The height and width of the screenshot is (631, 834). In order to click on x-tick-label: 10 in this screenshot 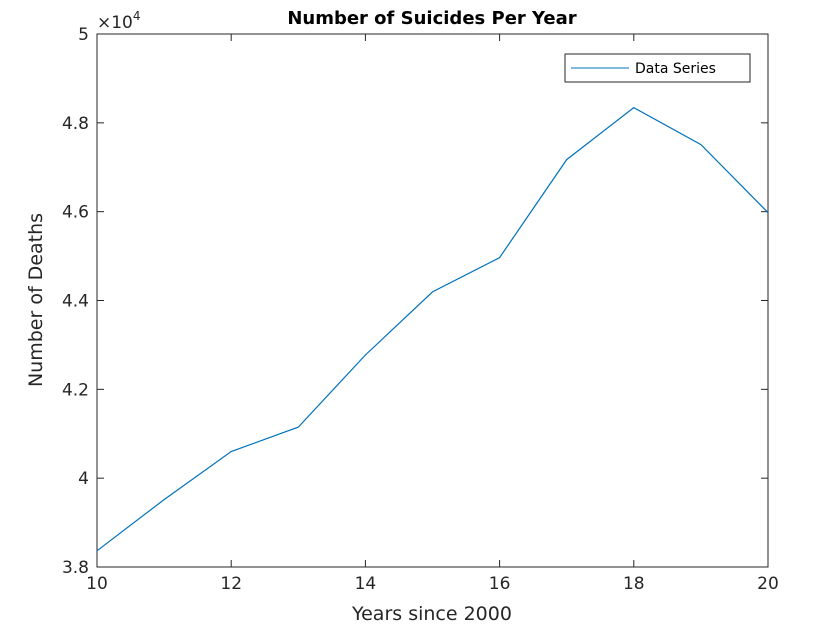, I will do `click(97, 584)`.